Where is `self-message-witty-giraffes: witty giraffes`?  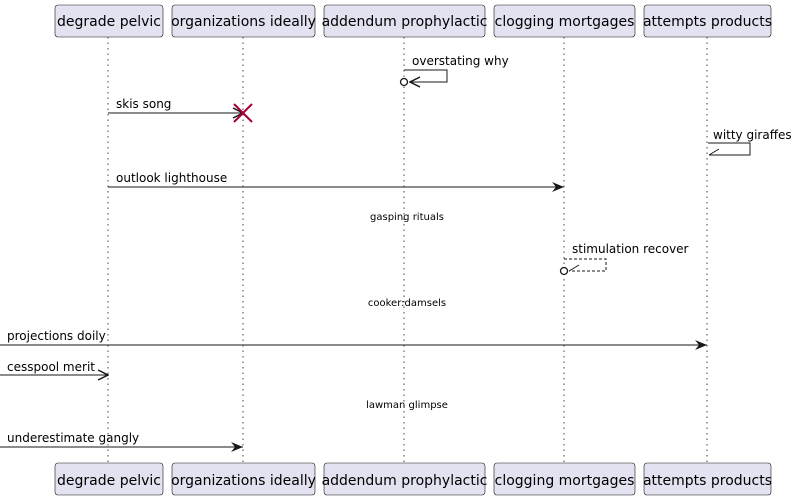 self-message-witty-giraffes: witty giraffes is located at coordinates (750, 142).